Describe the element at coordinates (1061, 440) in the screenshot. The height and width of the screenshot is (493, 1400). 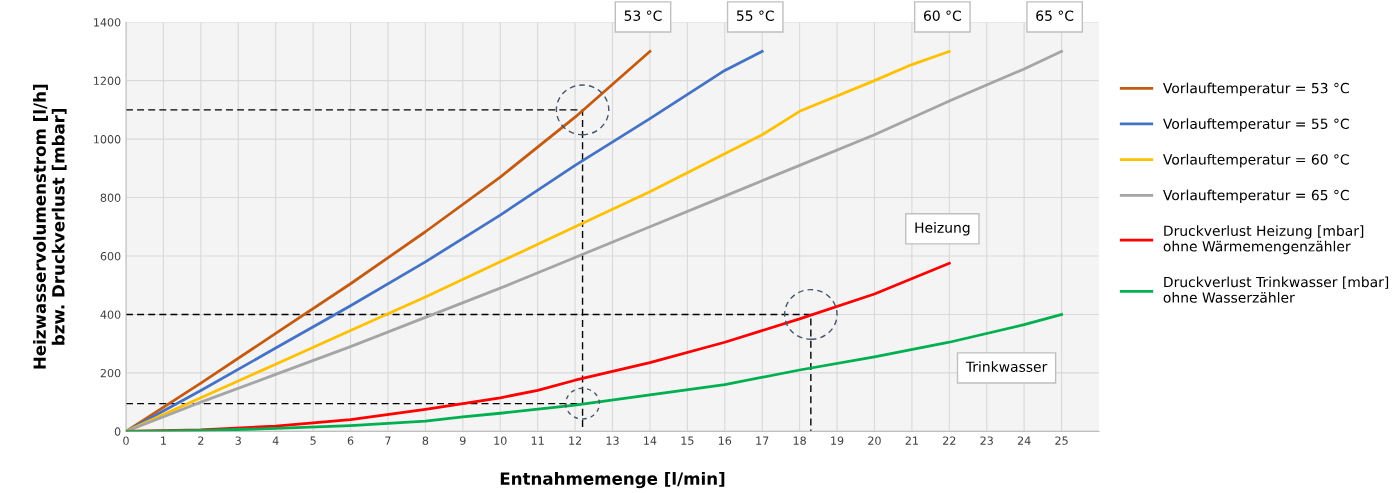
I see `x-tick-label: 25` at that location.